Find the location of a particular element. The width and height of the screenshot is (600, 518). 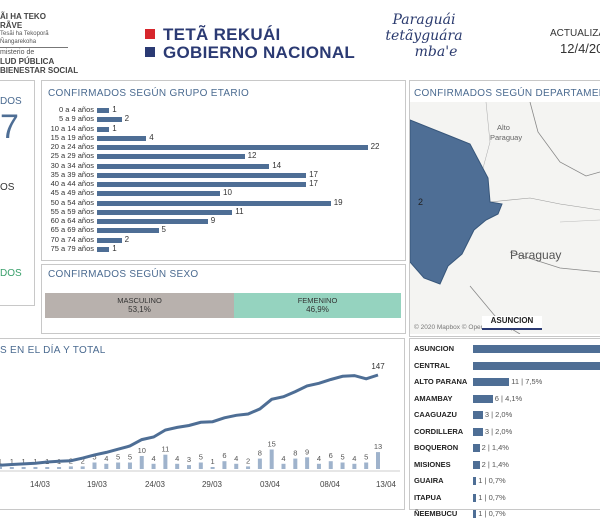

dept-value-2: 11 | 7,5% is located at coordinates (527, 381).